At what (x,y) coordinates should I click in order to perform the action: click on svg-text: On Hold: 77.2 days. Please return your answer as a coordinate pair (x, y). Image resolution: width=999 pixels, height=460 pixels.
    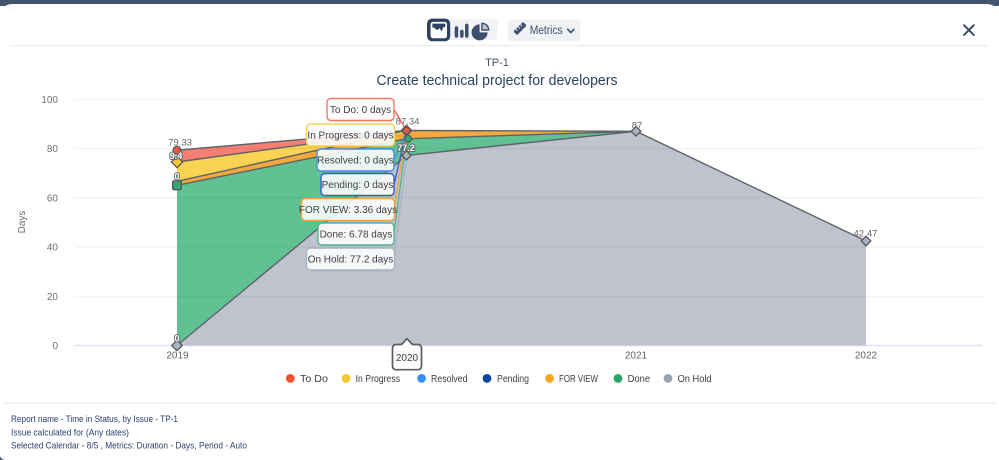
    Looking at the image, I should click on (351, 260).